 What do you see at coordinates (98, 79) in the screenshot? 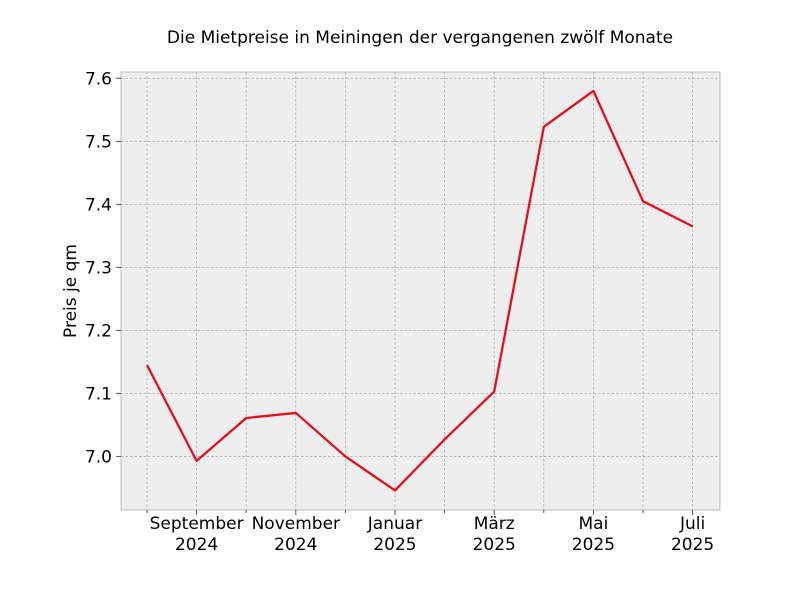
I see `y-tick-label: 7.6` at bounding box center [98, 79].